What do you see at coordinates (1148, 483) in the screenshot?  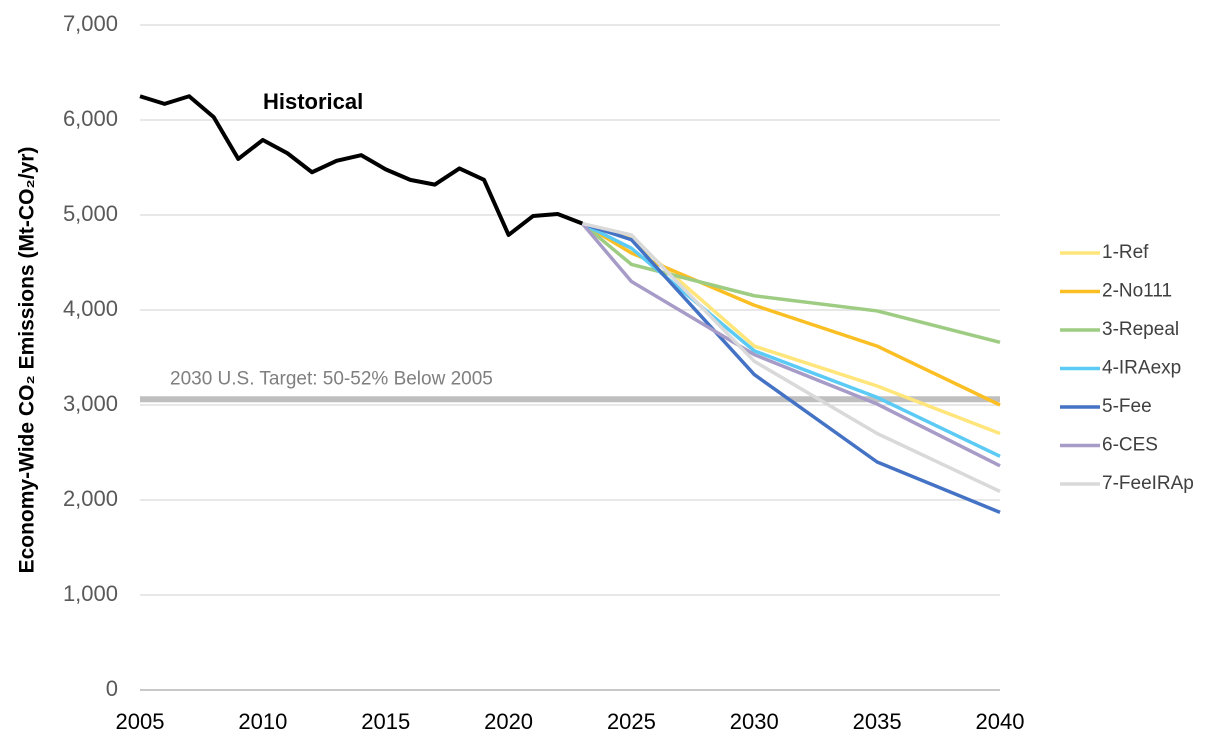 I see `legend-label: 7-FeeIRAp` at bounding box center [1148, 483].